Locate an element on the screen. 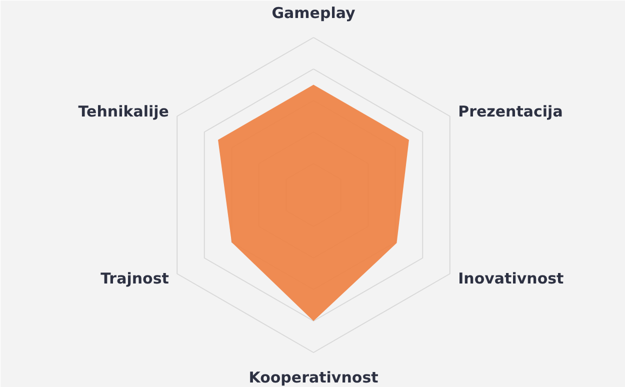 Image resolution: width=625 pixels, height=387 pixels. spoke-label: Kooperativnost is located at coordinates (313, 377).